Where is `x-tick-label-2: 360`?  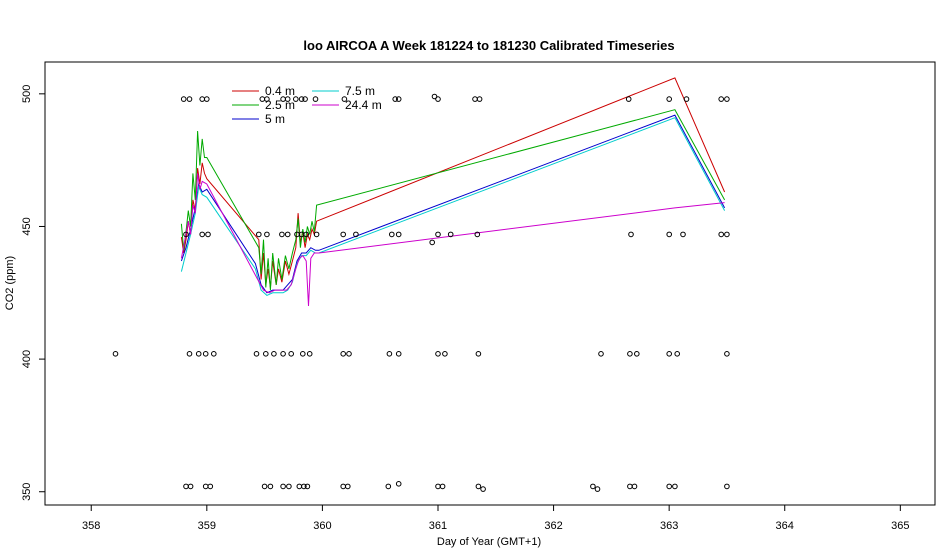
x-tick-label-2: 360 is located at coordinates (322, 526).